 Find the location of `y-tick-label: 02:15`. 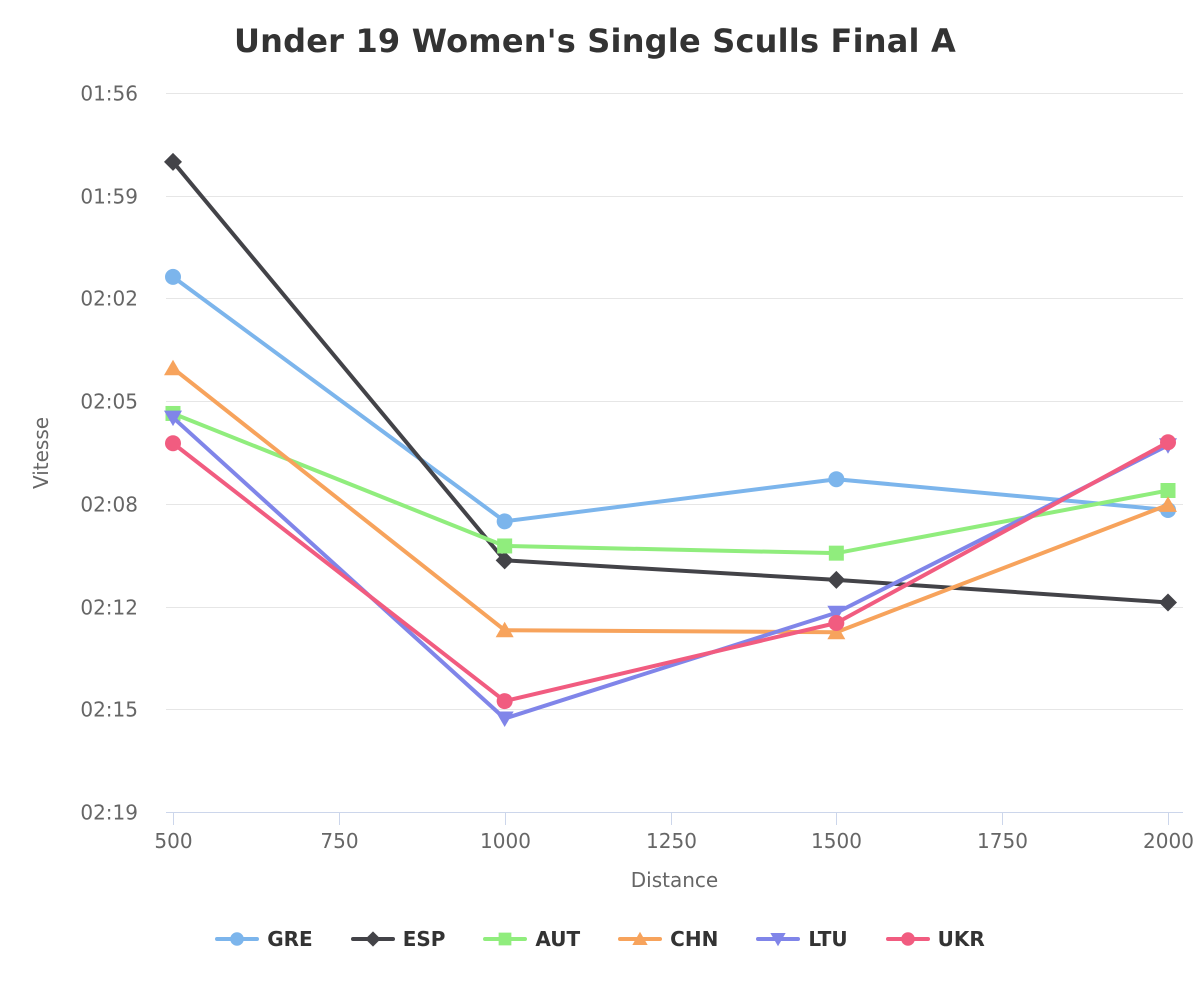

y-tick-label: 02:15 is located at coordinates (109, 710).